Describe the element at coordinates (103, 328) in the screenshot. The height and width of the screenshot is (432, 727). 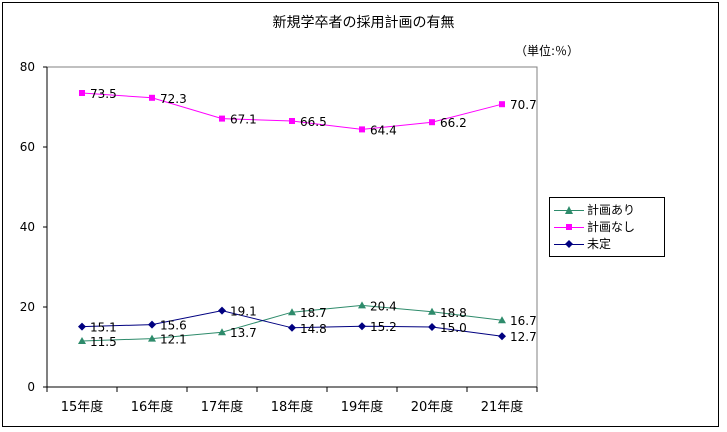
I see `data-label: 15.1` at that location.